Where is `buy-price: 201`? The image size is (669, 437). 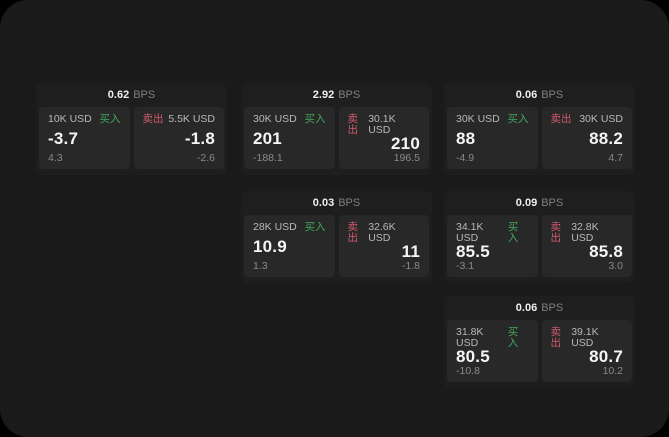
buy-price: 201 is located at coordinates (267, 138).